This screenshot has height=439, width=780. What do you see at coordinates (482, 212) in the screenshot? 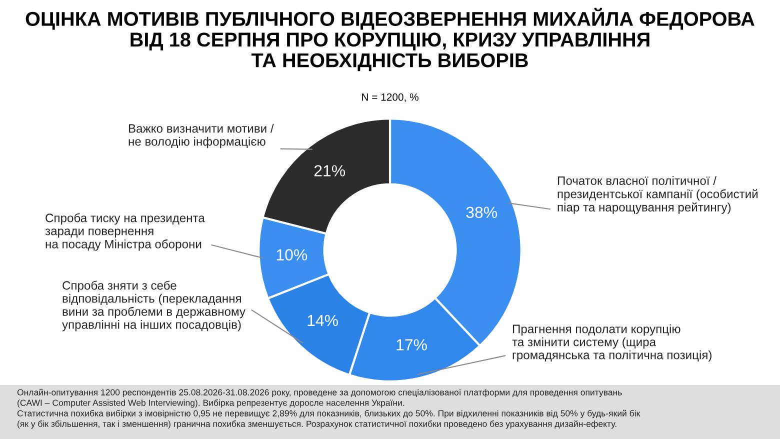
I see `data-label: 38%` at bounding box center [482, 212].